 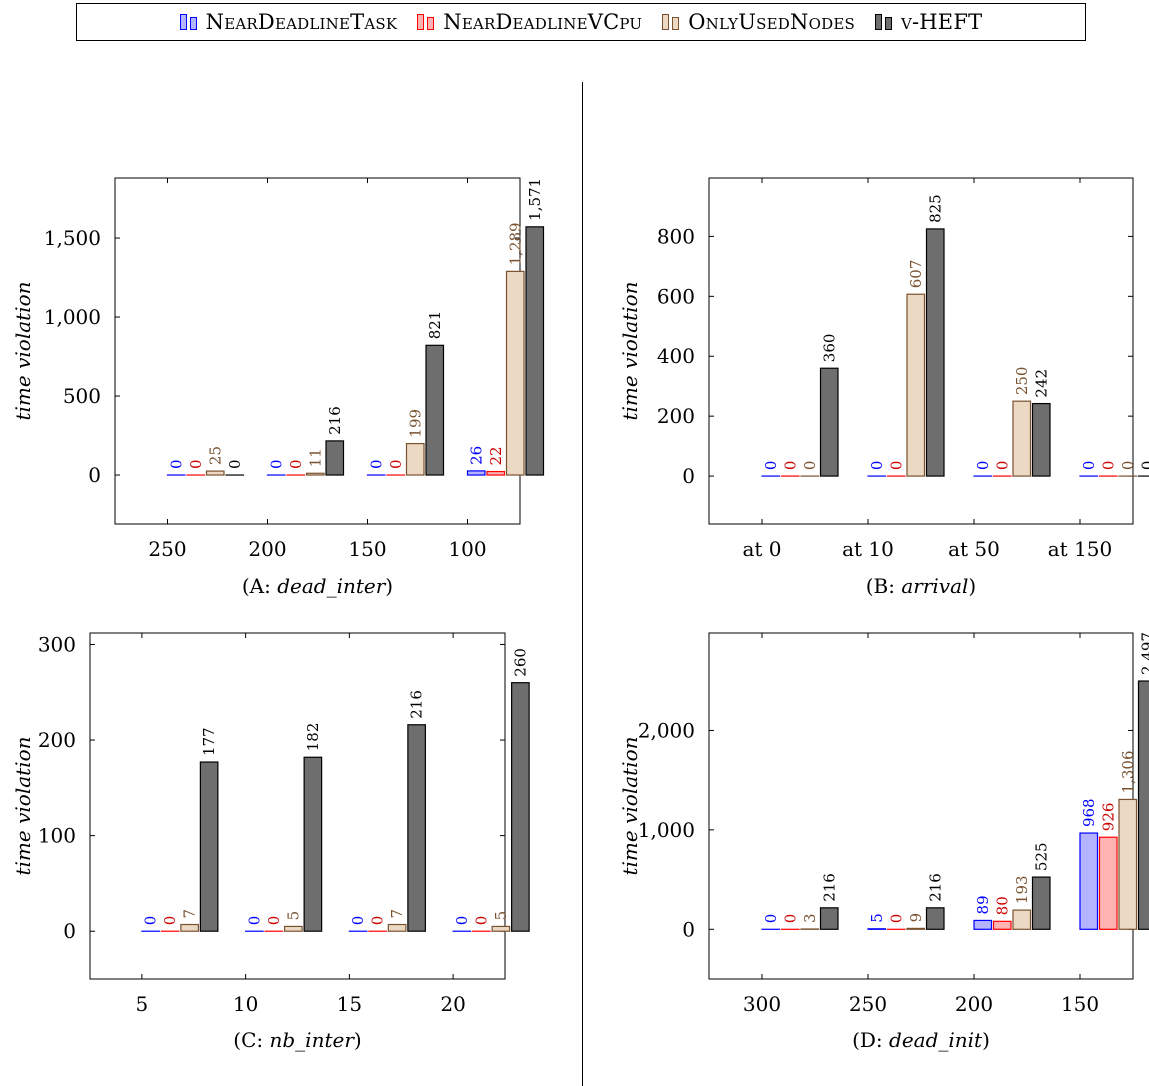 What do you see at coordinates (535, 199) in the screenshot?
I see `data-label: 1,571` at bounding box center [535, 199].